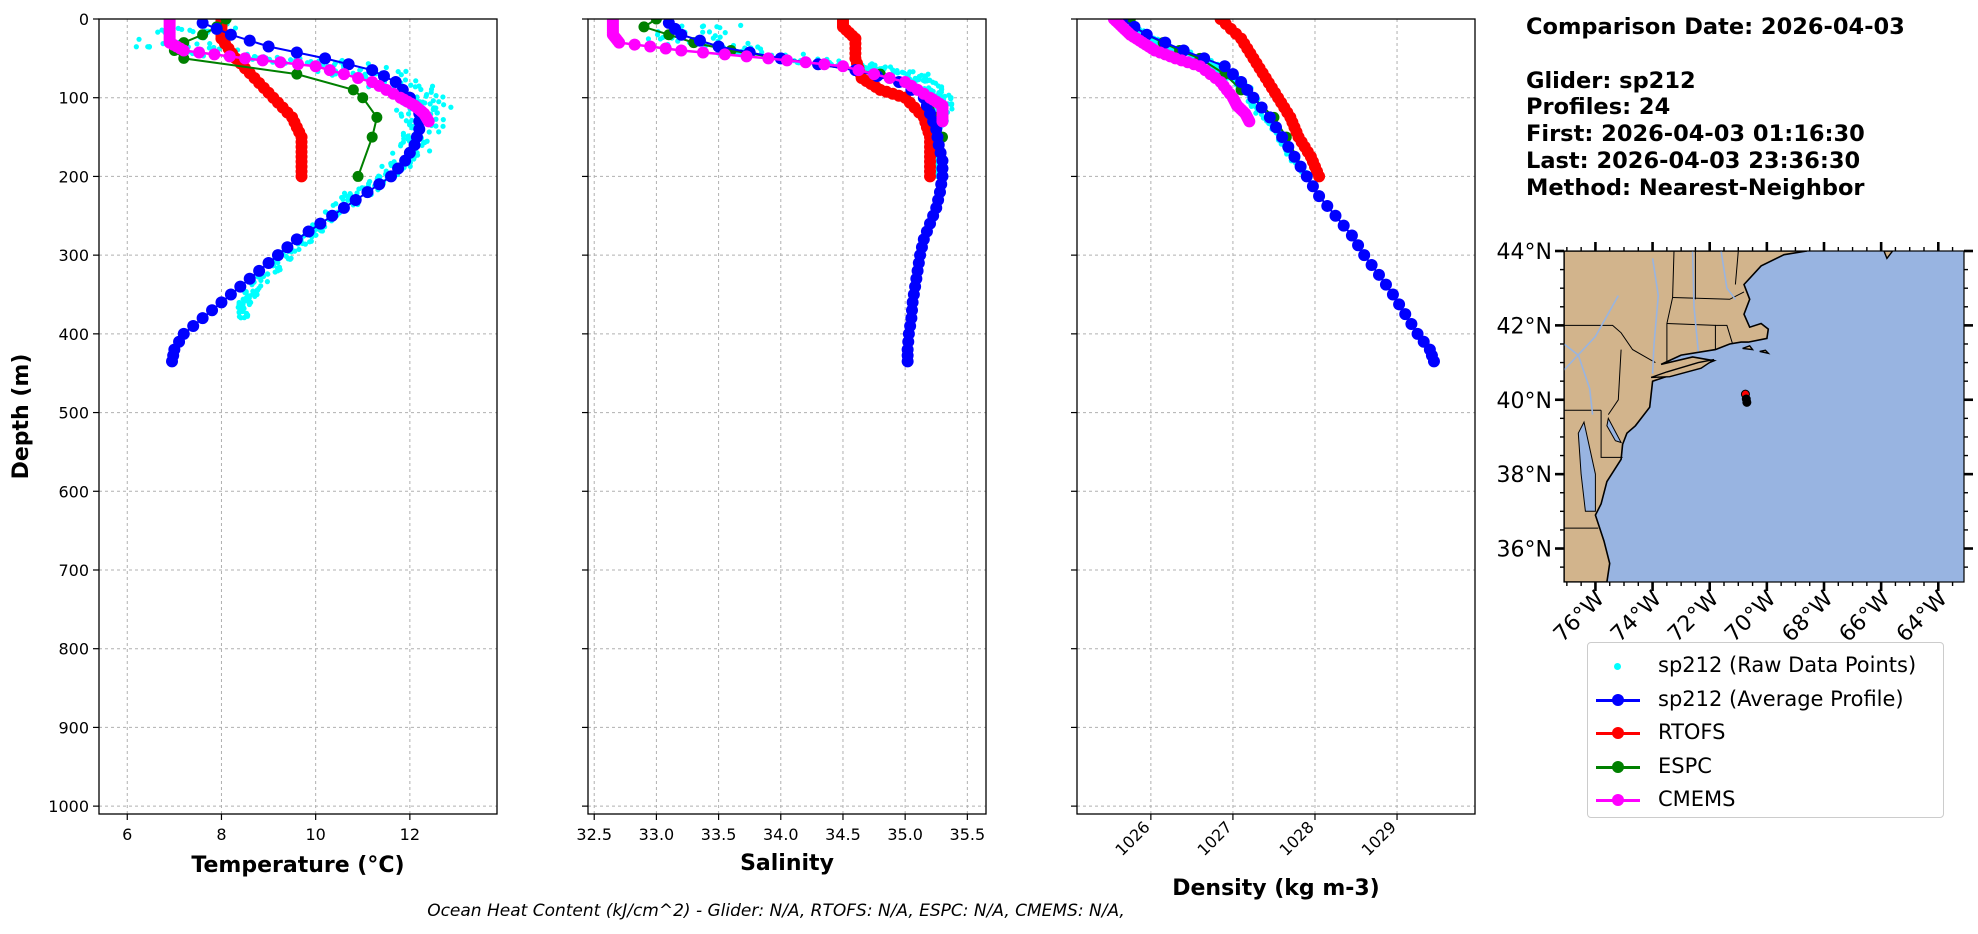  Describe the element at coordinates (21, 417) in the screenshot. I see `y-axis-label: Depth (m)` at that location.